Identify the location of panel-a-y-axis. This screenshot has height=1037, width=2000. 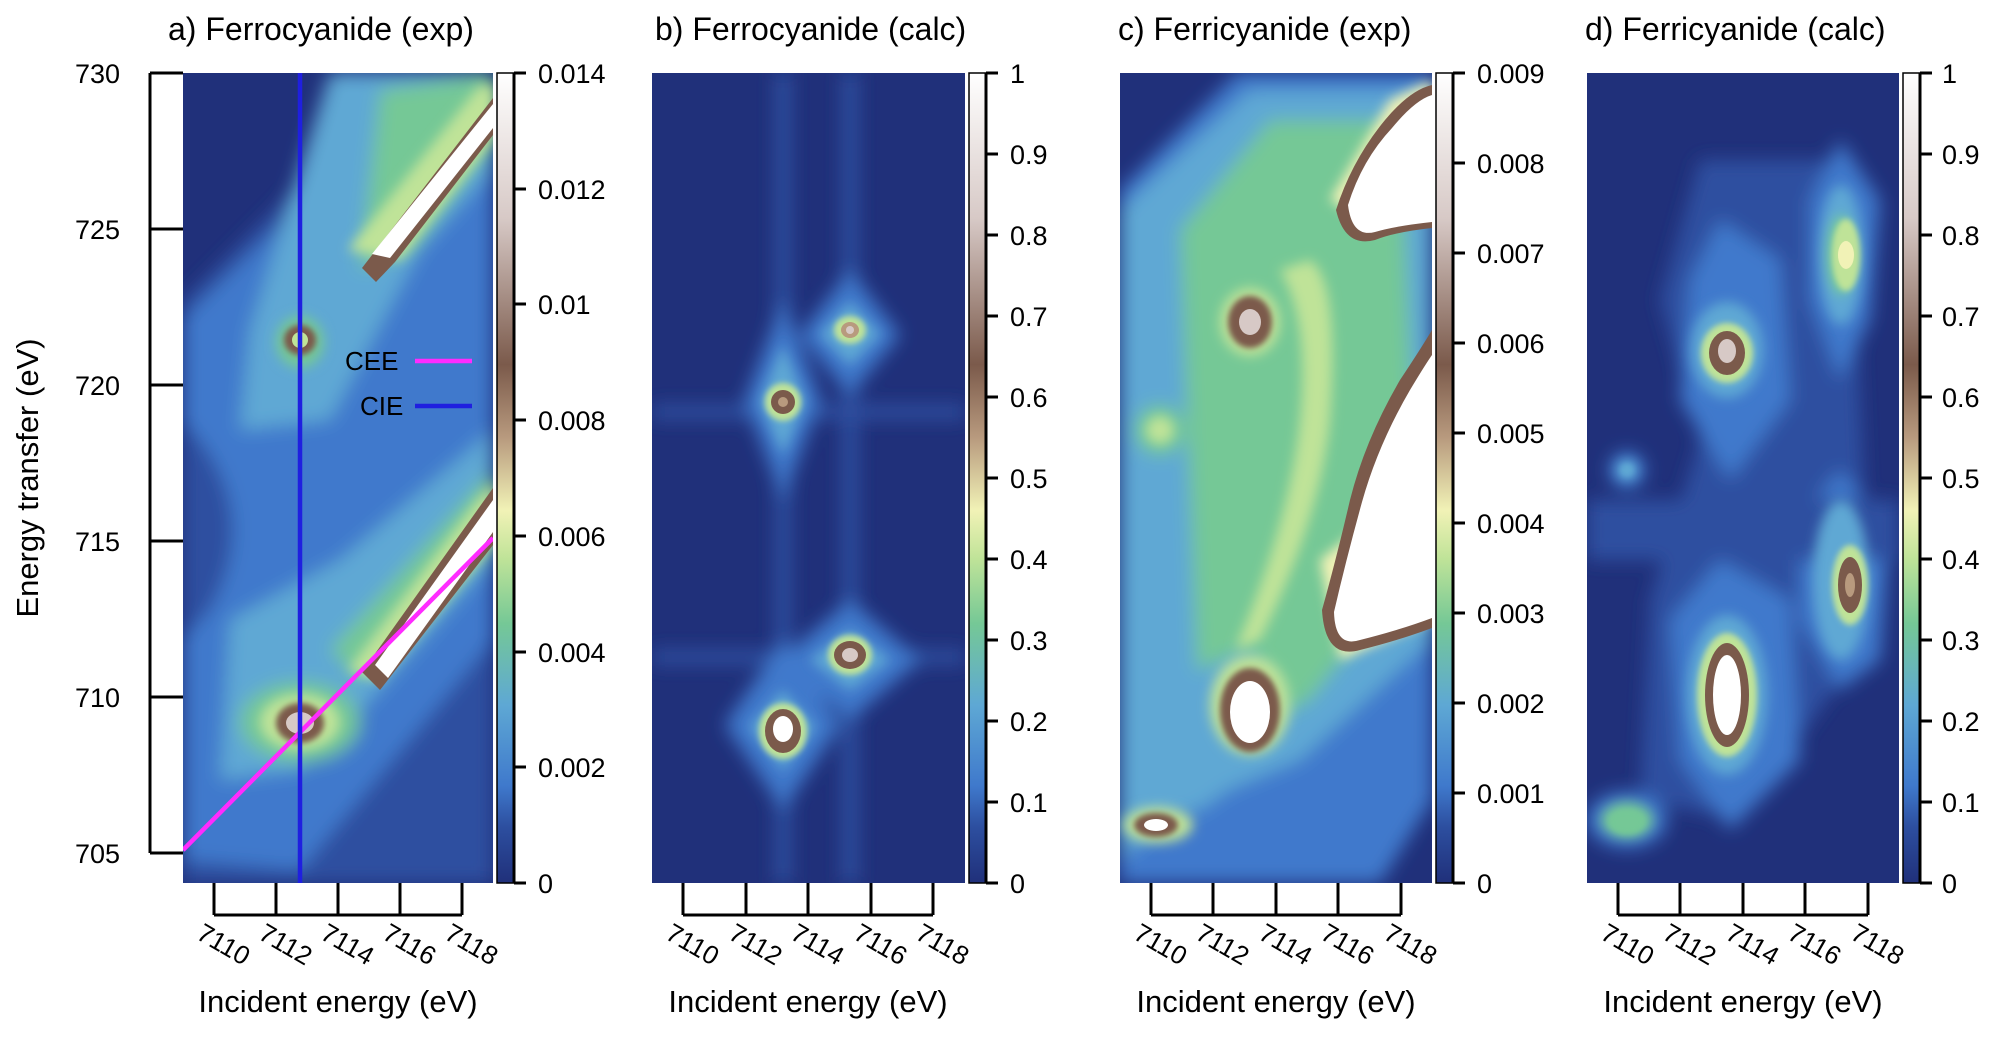
(165, 463).